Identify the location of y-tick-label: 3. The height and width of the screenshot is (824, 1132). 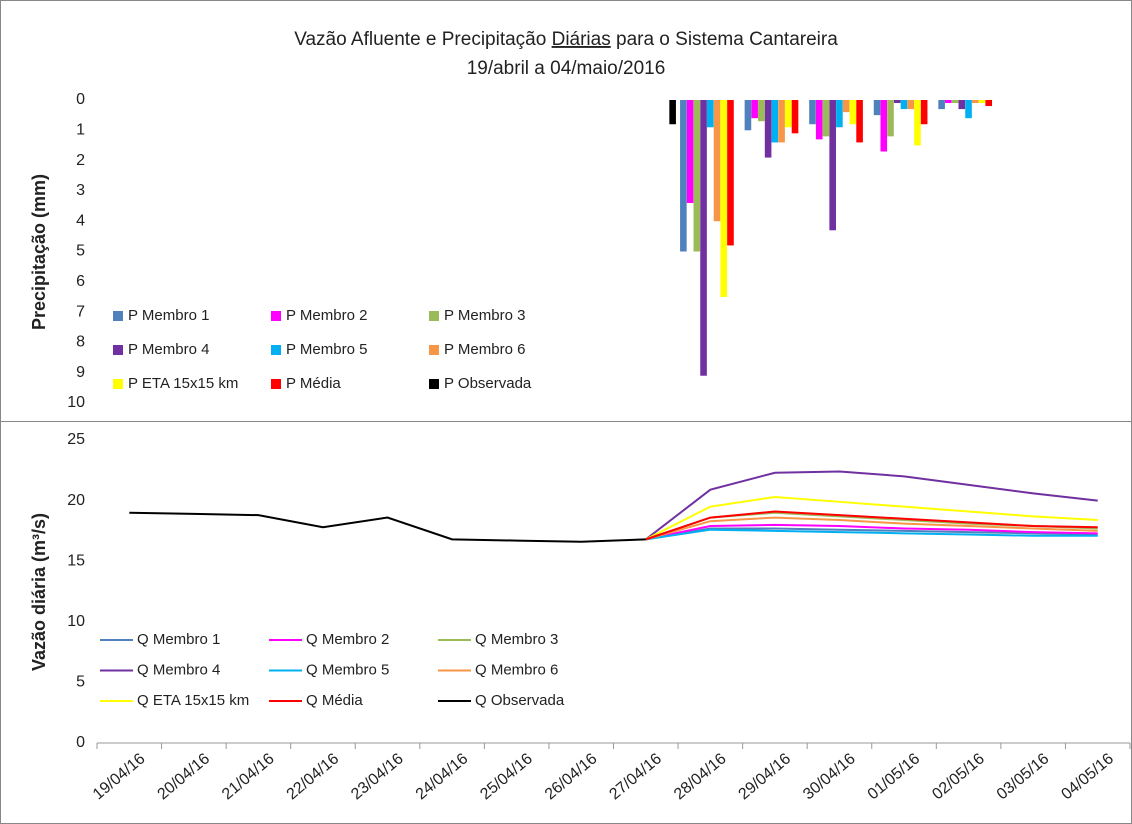
(80, 190).